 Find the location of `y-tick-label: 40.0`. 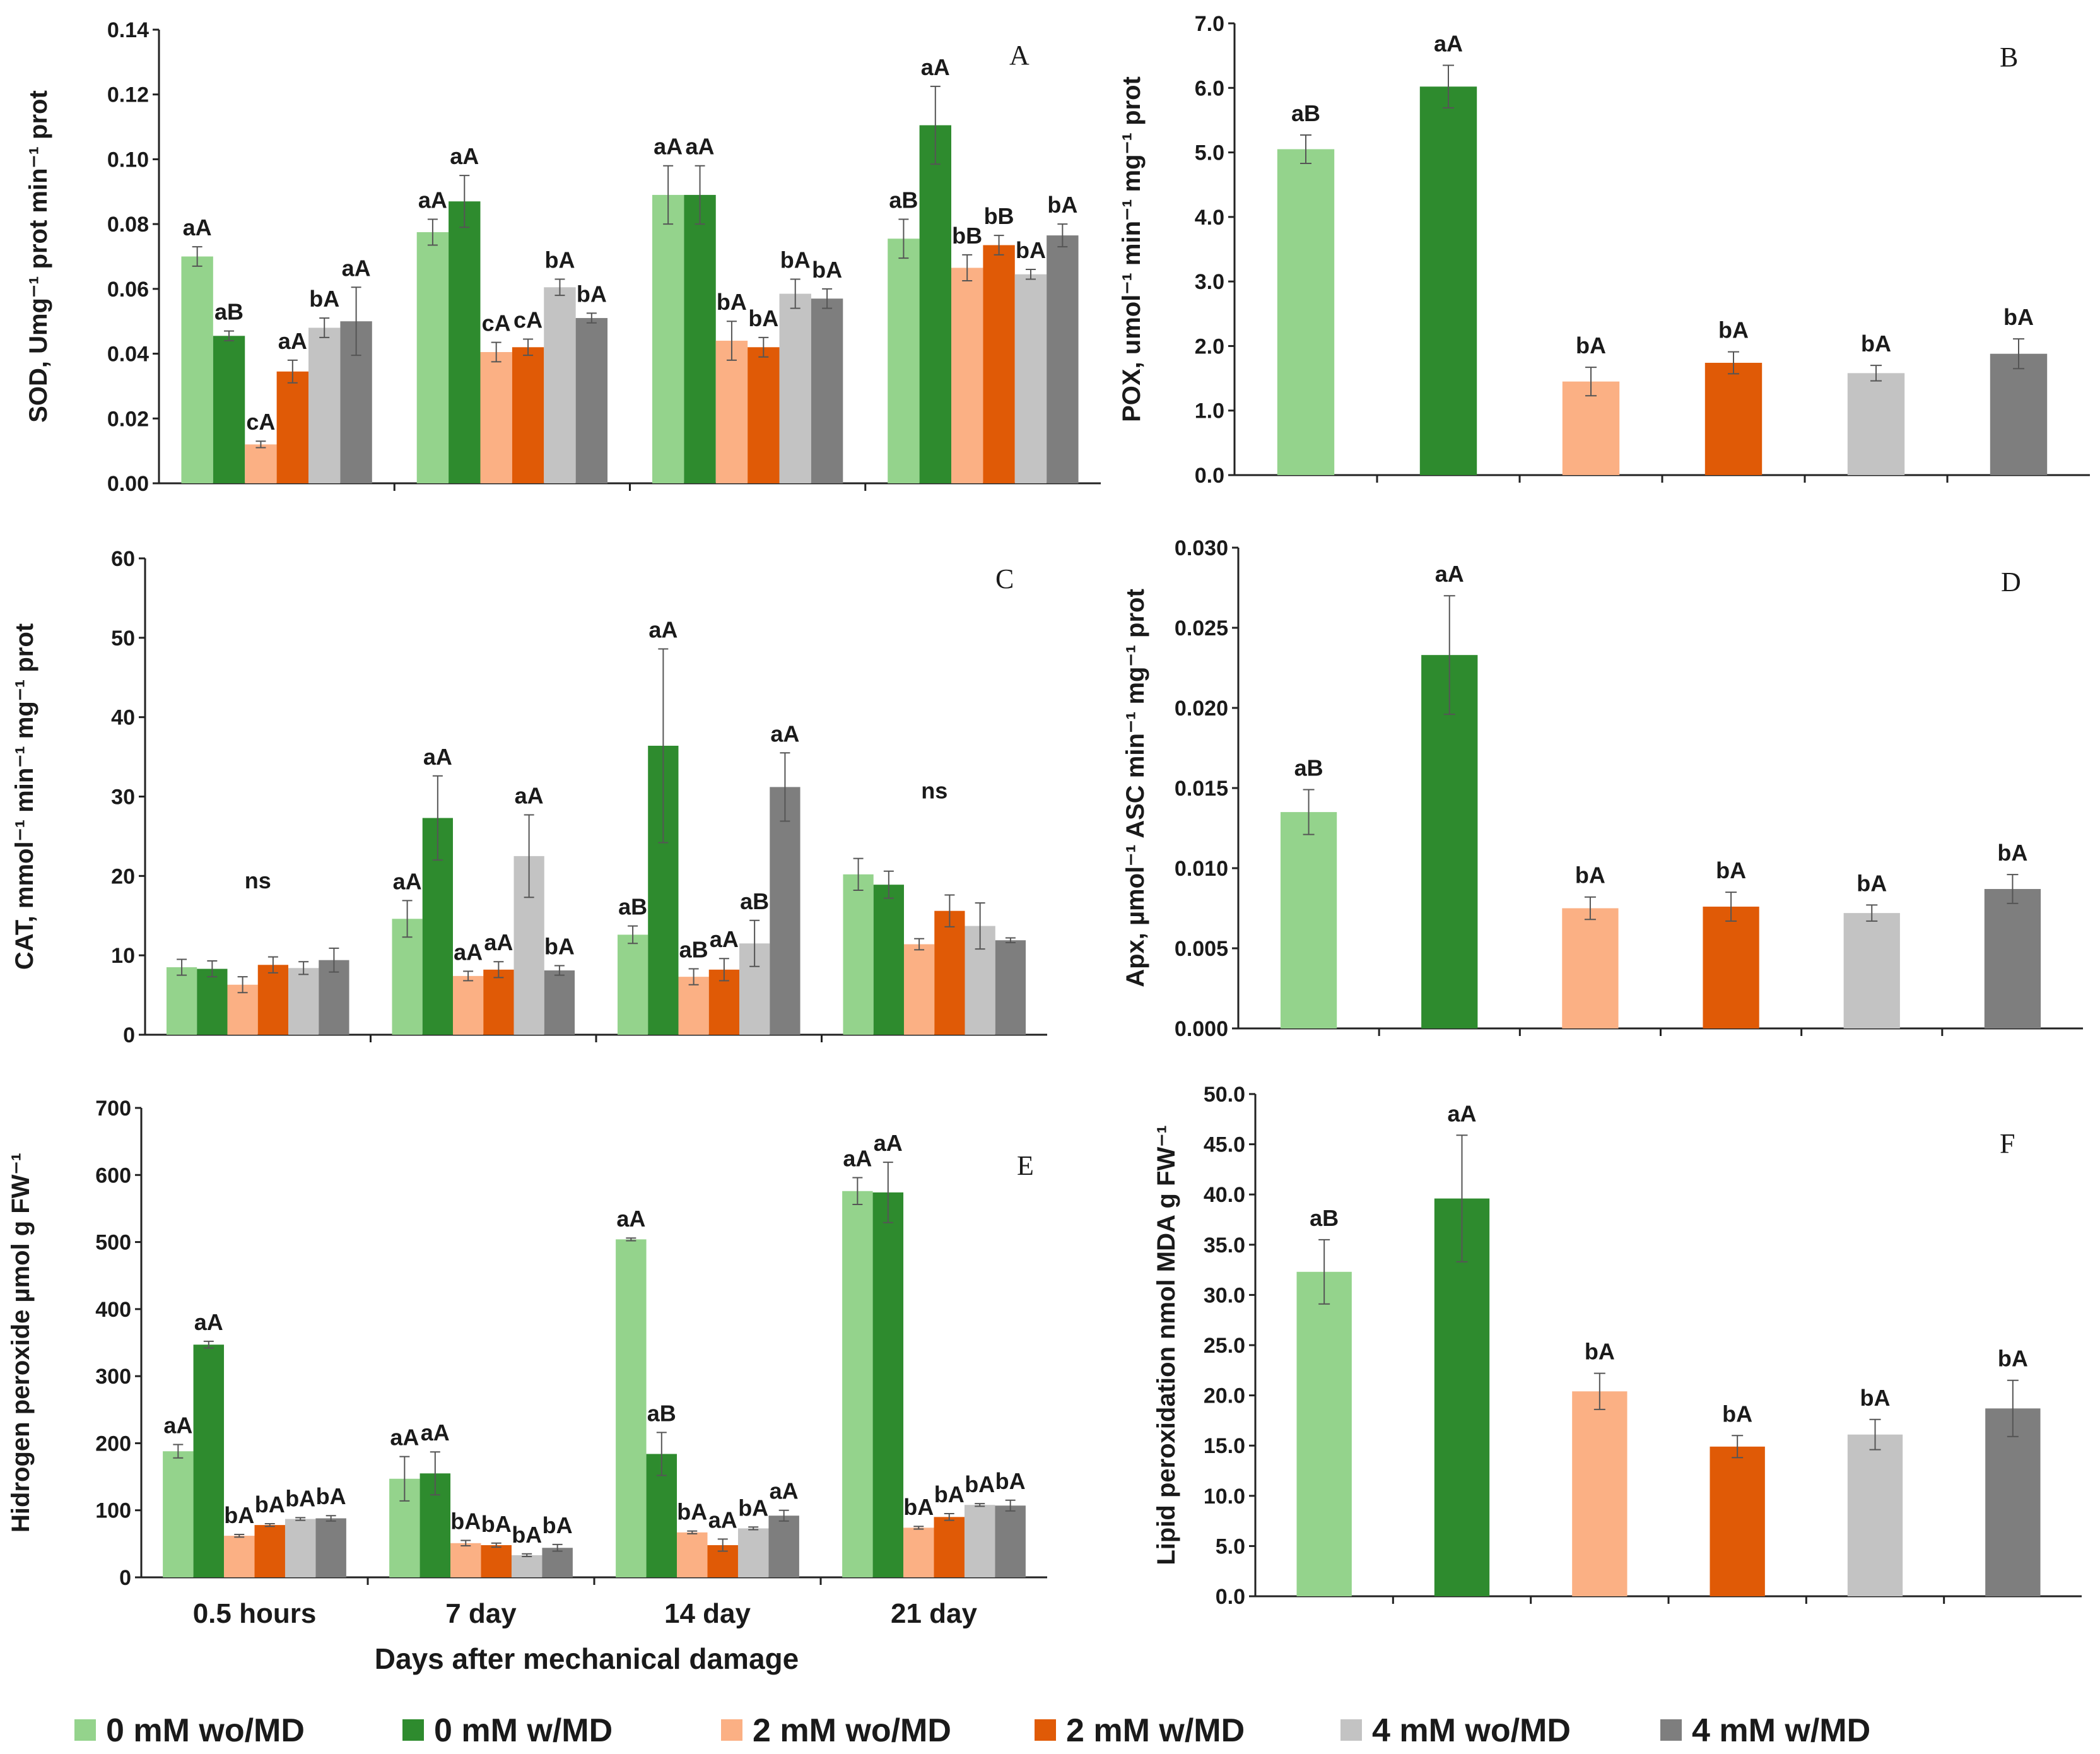

y-tick-label: 40.0 is located at coordinates (1224, 1195).